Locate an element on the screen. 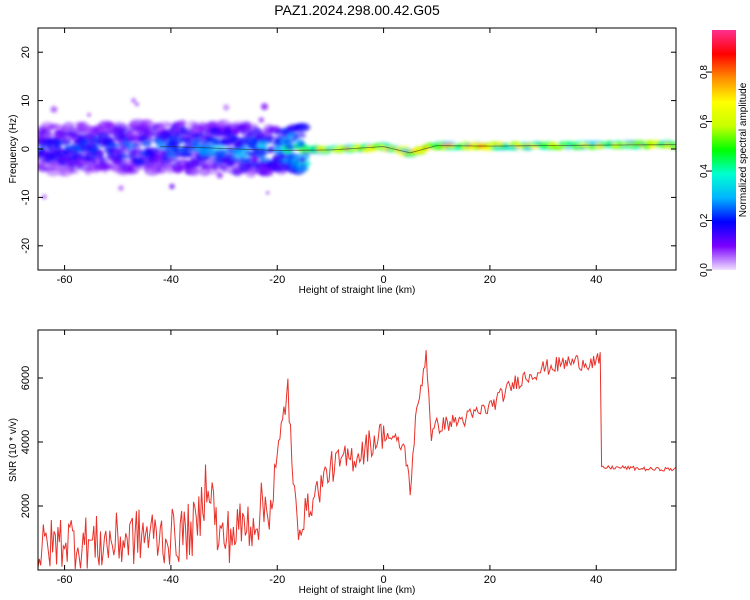  snr-xlabel: Height of straight line (km) is located at coordinates (357, 590).